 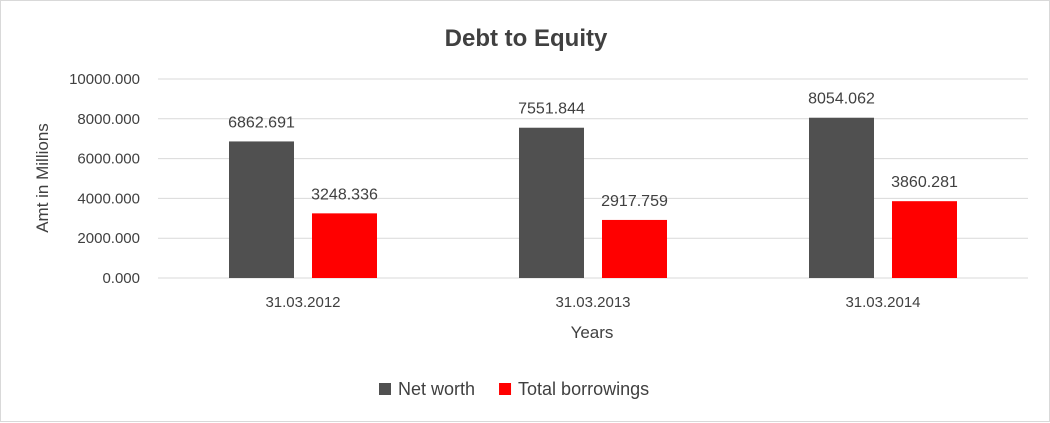 I want to click on y-tick-label: 0.000, so click(x=121, y=278).